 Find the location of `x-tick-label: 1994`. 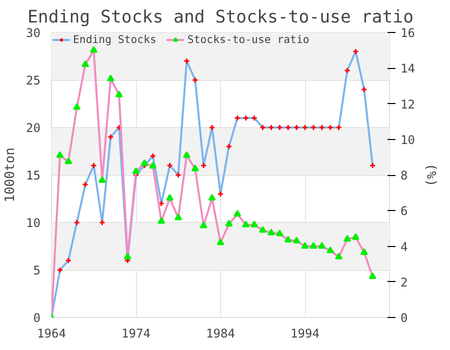

x-tick-label: 1994 is located at coordinates (305, 333).